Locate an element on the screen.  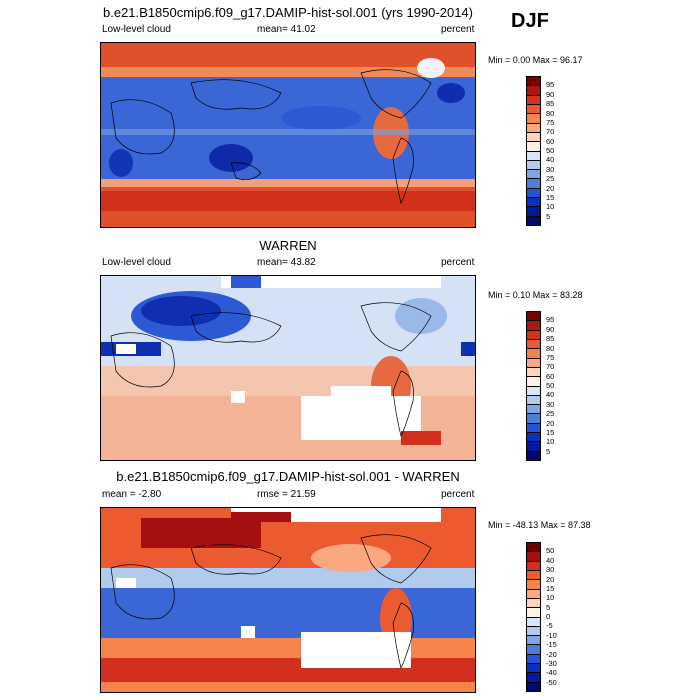
colorbar-tick-label: -50 is located at coordinates (551, 682).